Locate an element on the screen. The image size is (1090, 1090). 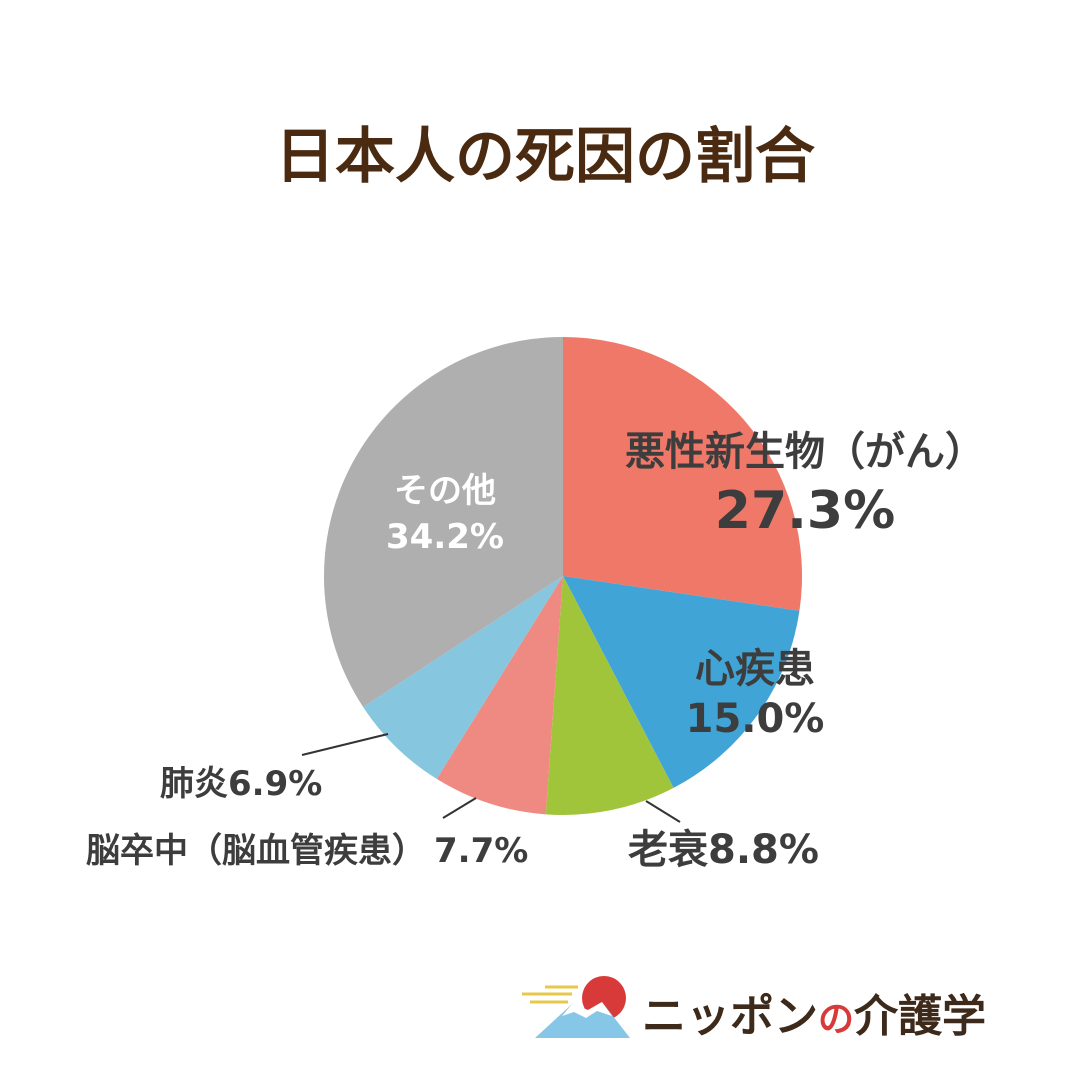
slice-label-pneumonia: 肺炎6.9% is located at coordinates (241, 784).